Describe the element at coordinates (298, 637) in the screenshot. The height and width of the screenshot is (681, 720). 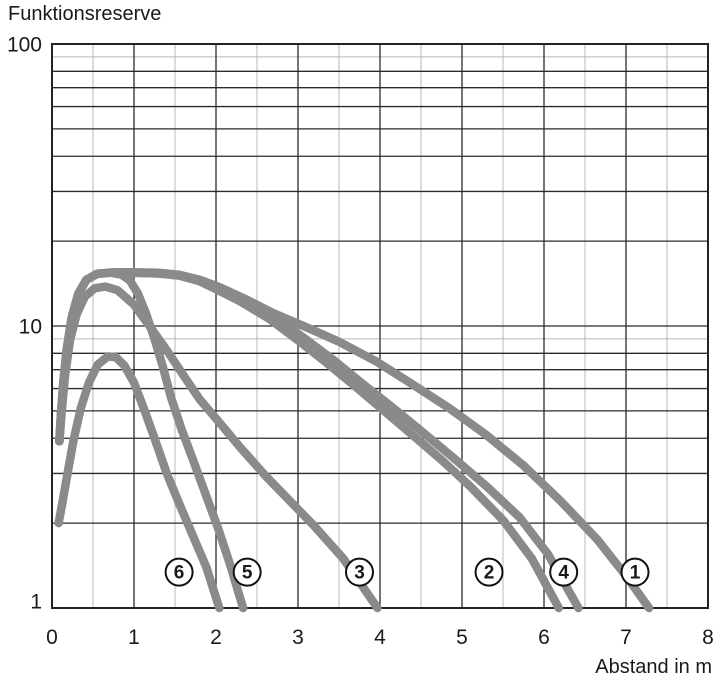
I see `x-tick-label: 3` at that location.